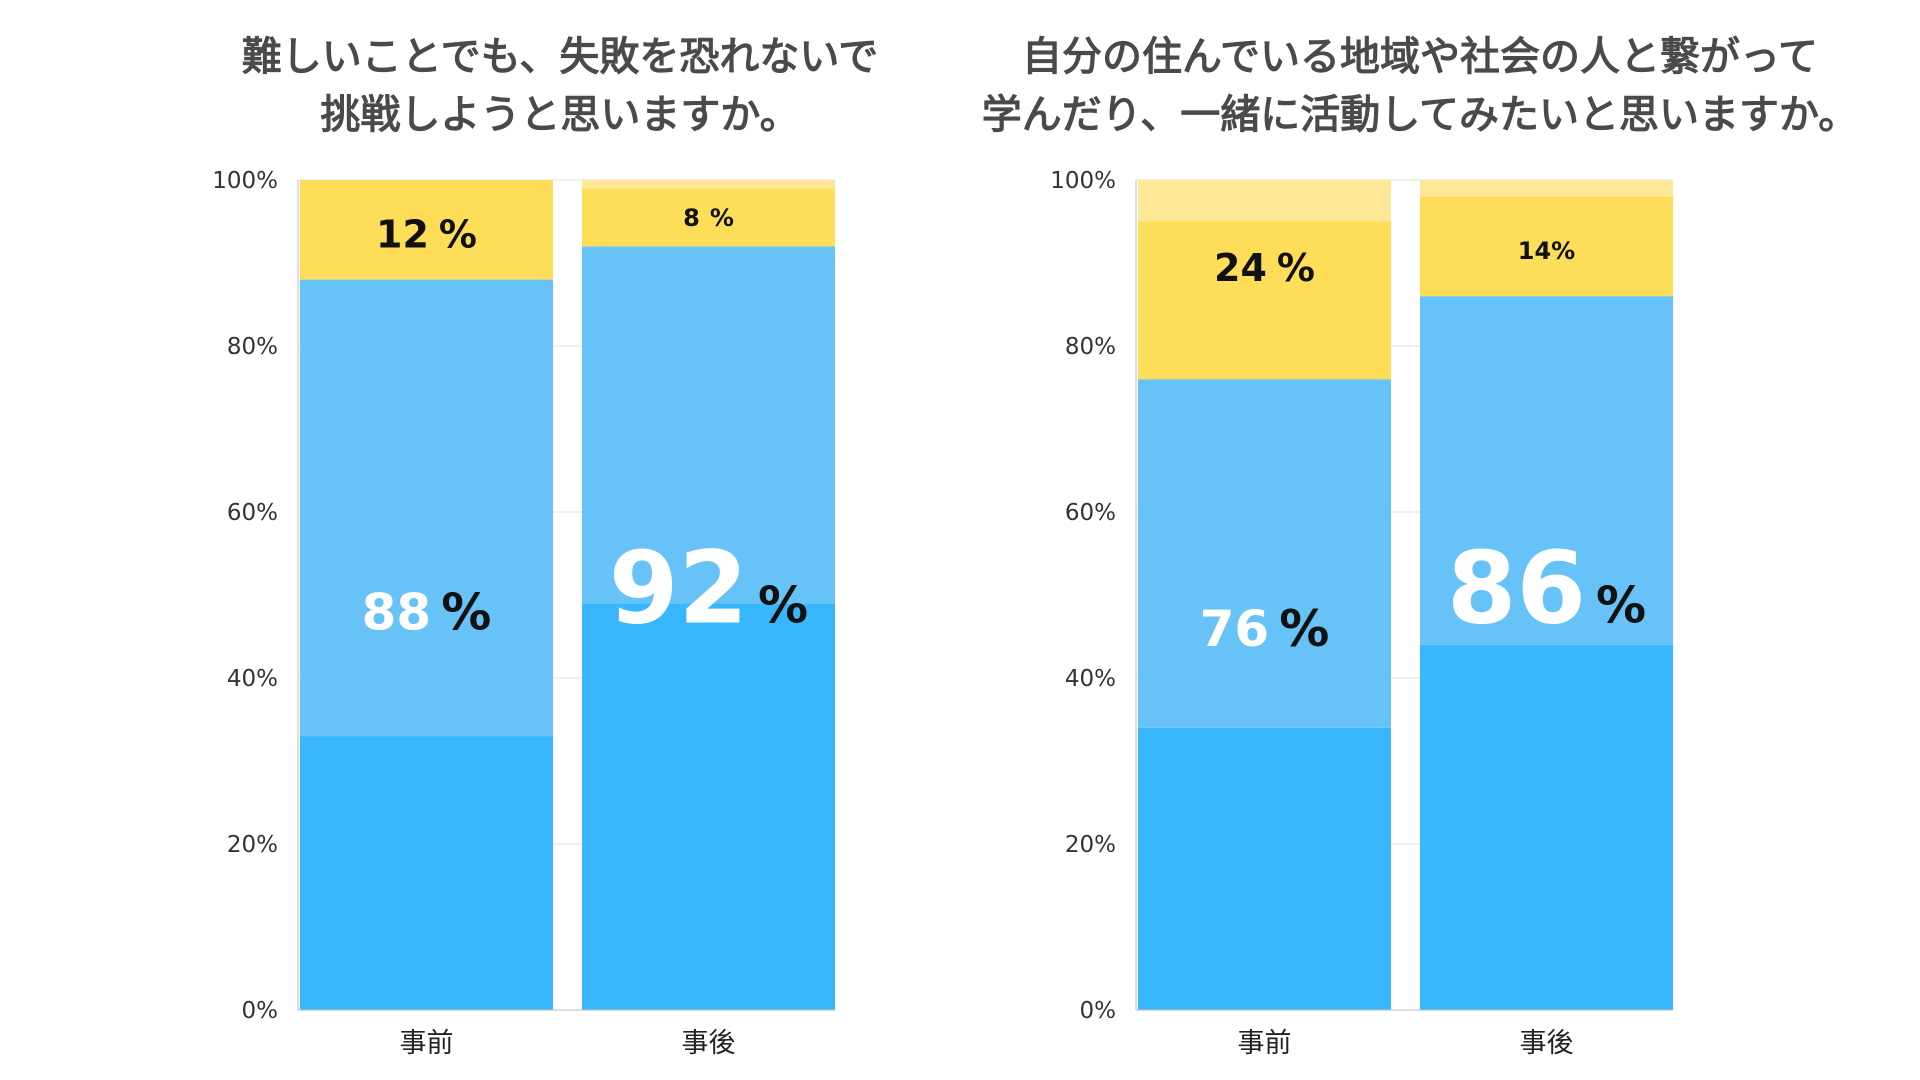  I want to click on data-label: 86%, so click(1546, 588).